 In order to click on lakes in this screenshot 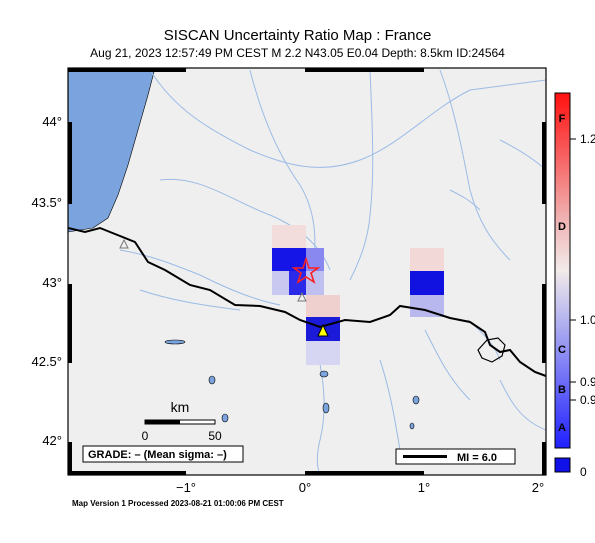, I will do `click(292, 384)`.